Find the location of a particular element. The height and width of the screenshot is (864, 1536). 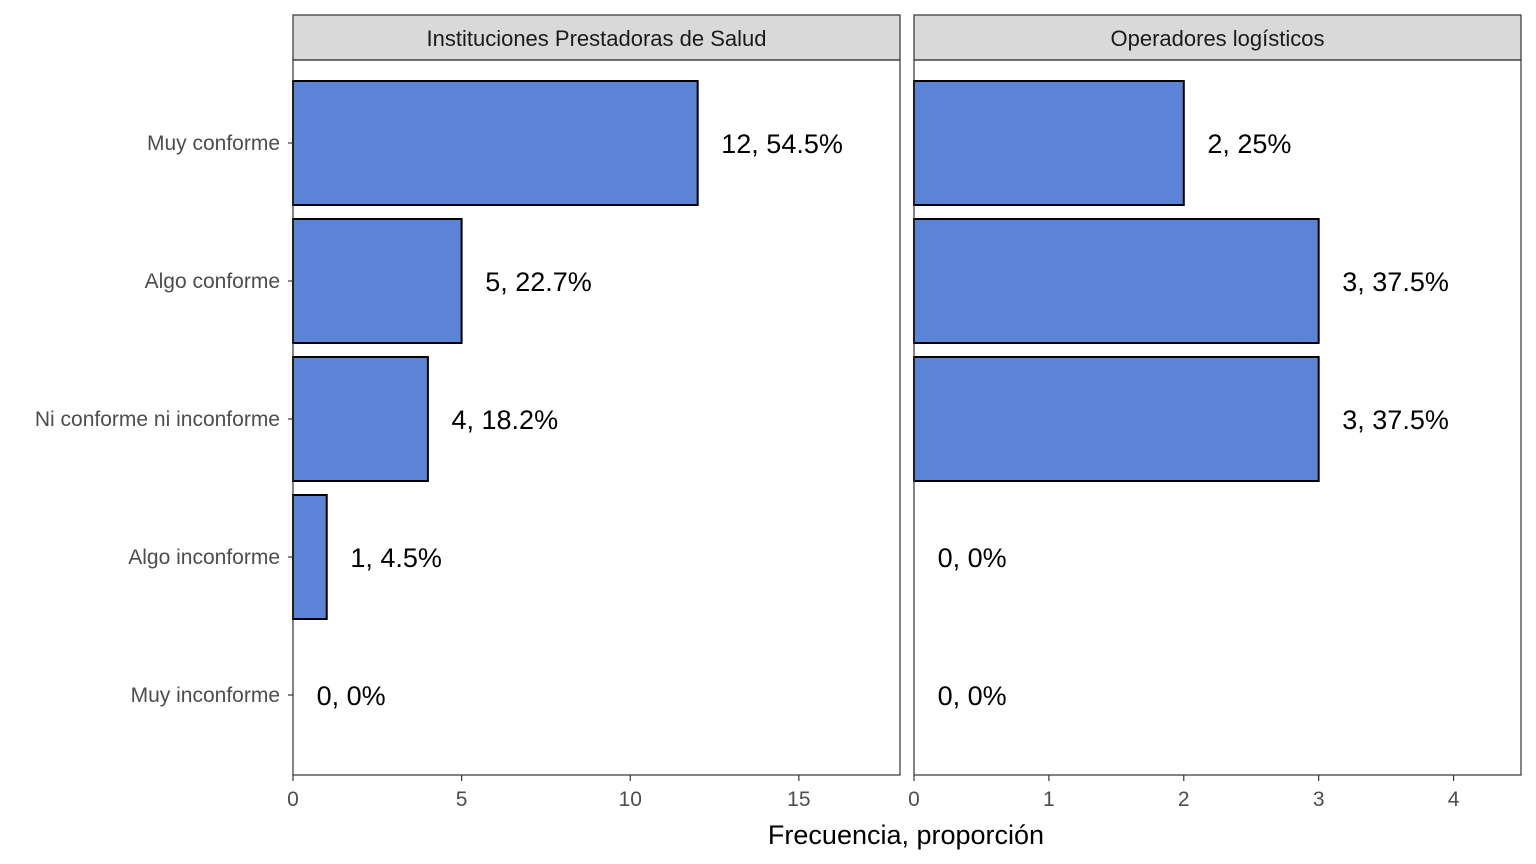

facet-title: Operadores logísticos is located at coordinates (1218, 38).